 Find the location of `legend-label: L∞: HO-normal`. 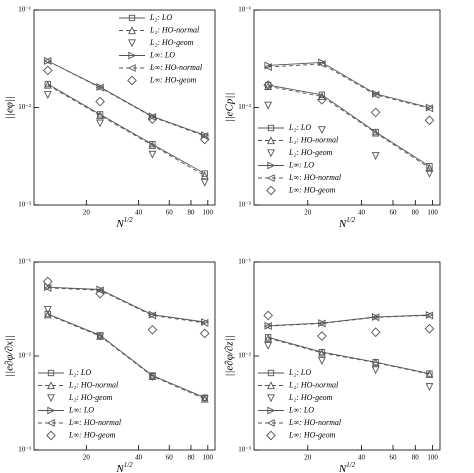

legend-label: L∞: HO-normal is located at coordinates (315, 177).